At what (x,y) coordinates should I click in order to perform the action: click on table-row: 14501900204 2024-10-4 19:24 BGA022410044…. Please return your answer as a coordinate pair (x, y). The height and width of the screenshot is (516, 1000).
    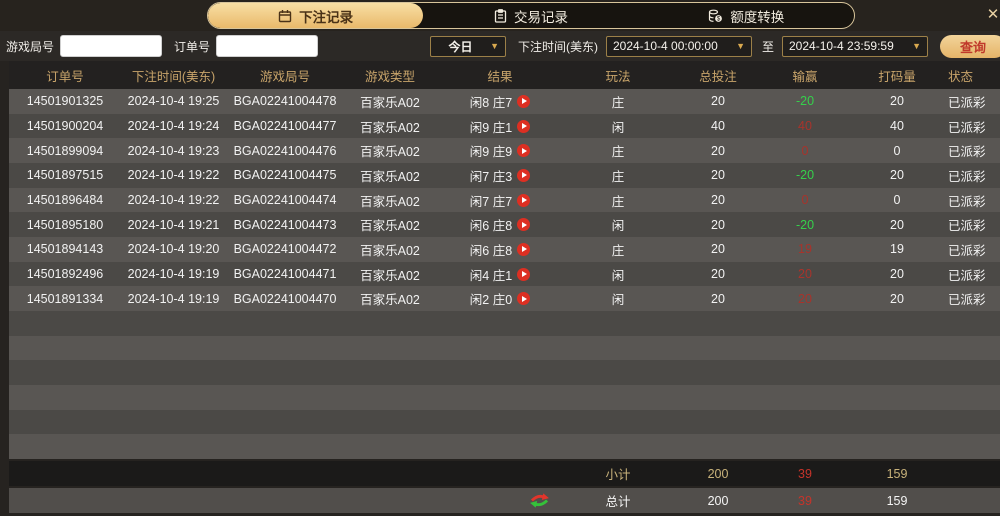
    Looking at the image, I should click on (504, 126).